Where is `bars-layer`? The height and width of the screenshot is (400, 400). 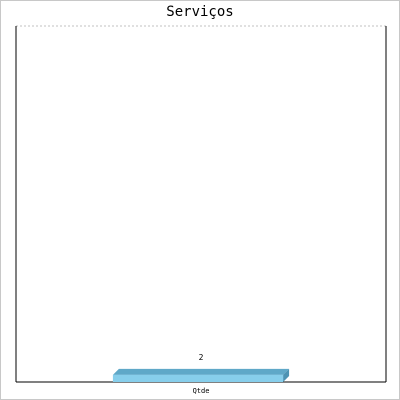 bars-layer is located at coordinates (201, 375).